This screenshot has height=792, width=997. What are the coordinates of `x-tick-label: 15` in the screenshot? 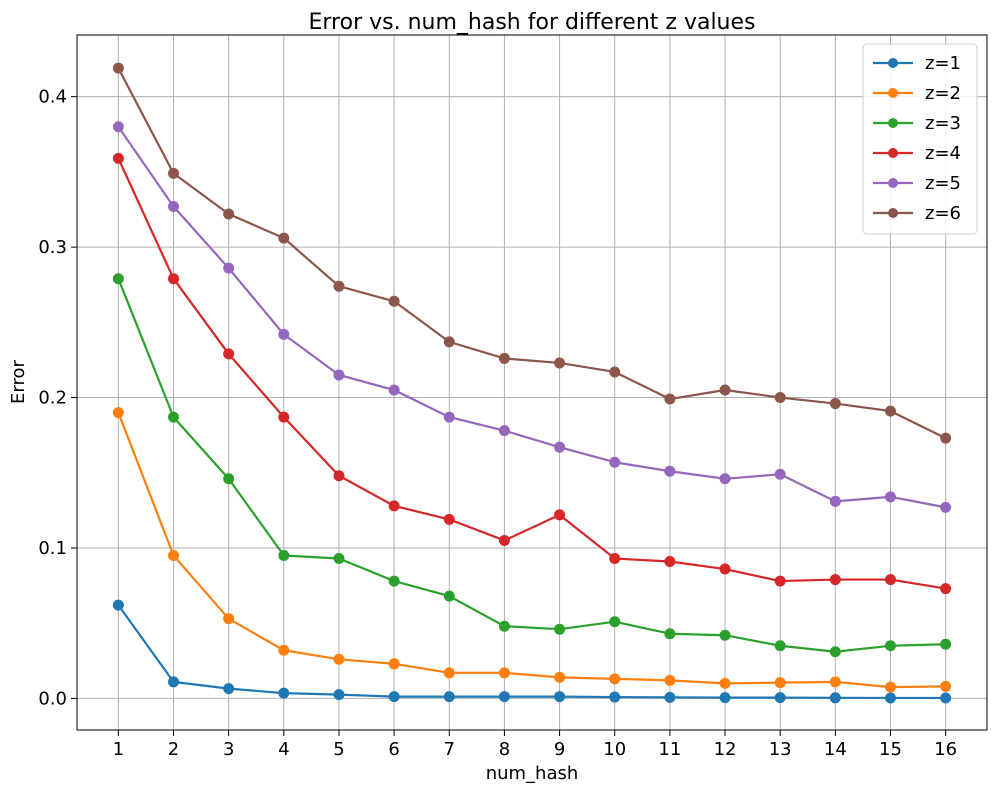 It's located at (890, 749).